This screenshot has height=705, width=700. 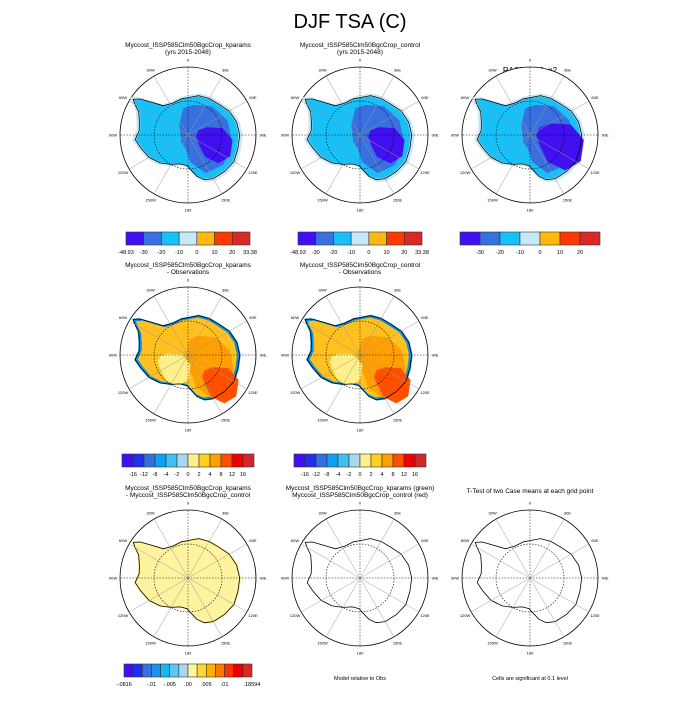 I want to click on meridian-label: 180, so click(x=188, y=210).